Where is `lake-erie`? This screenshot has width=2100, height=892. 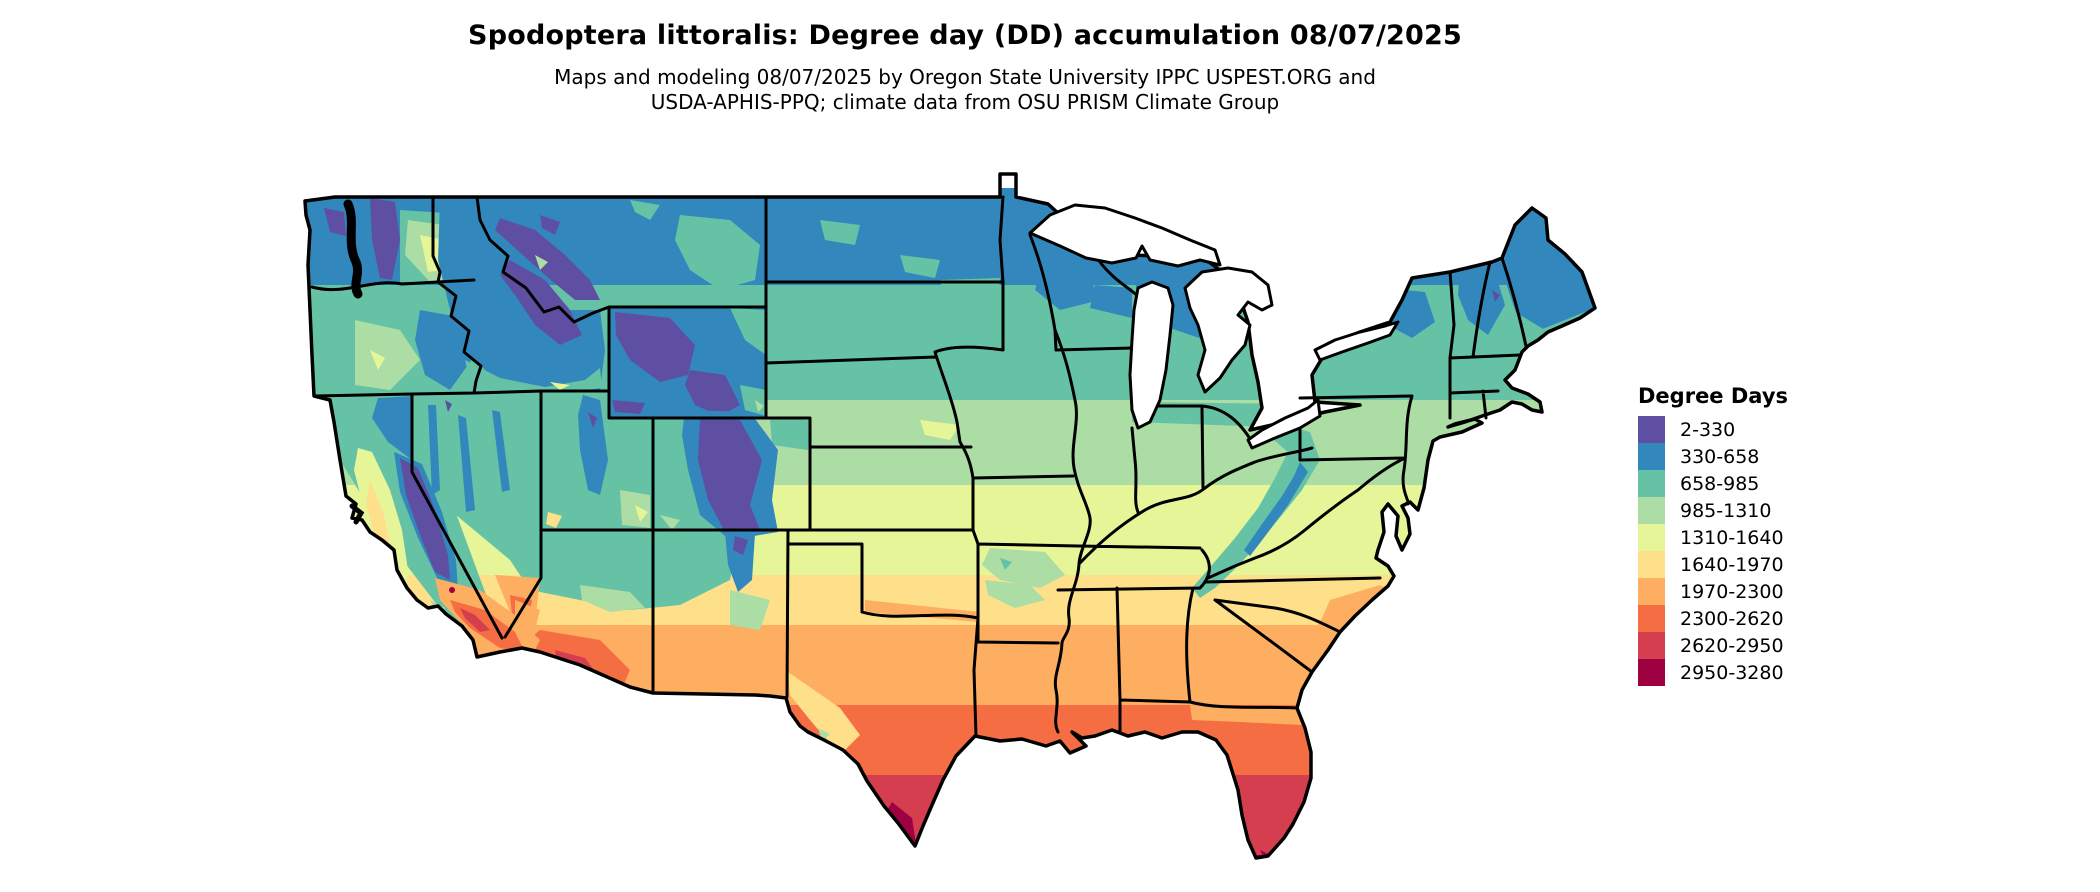
lake-erie is located at coordinates (1284, 424).